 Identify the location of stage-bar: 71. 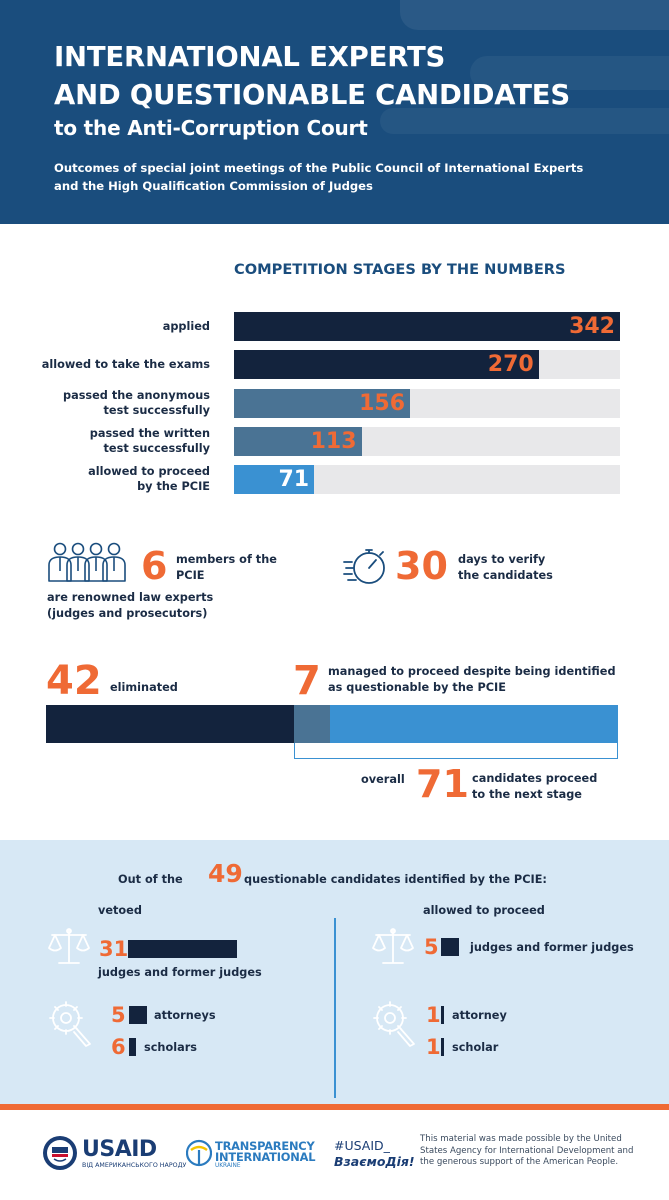
(274, 479).